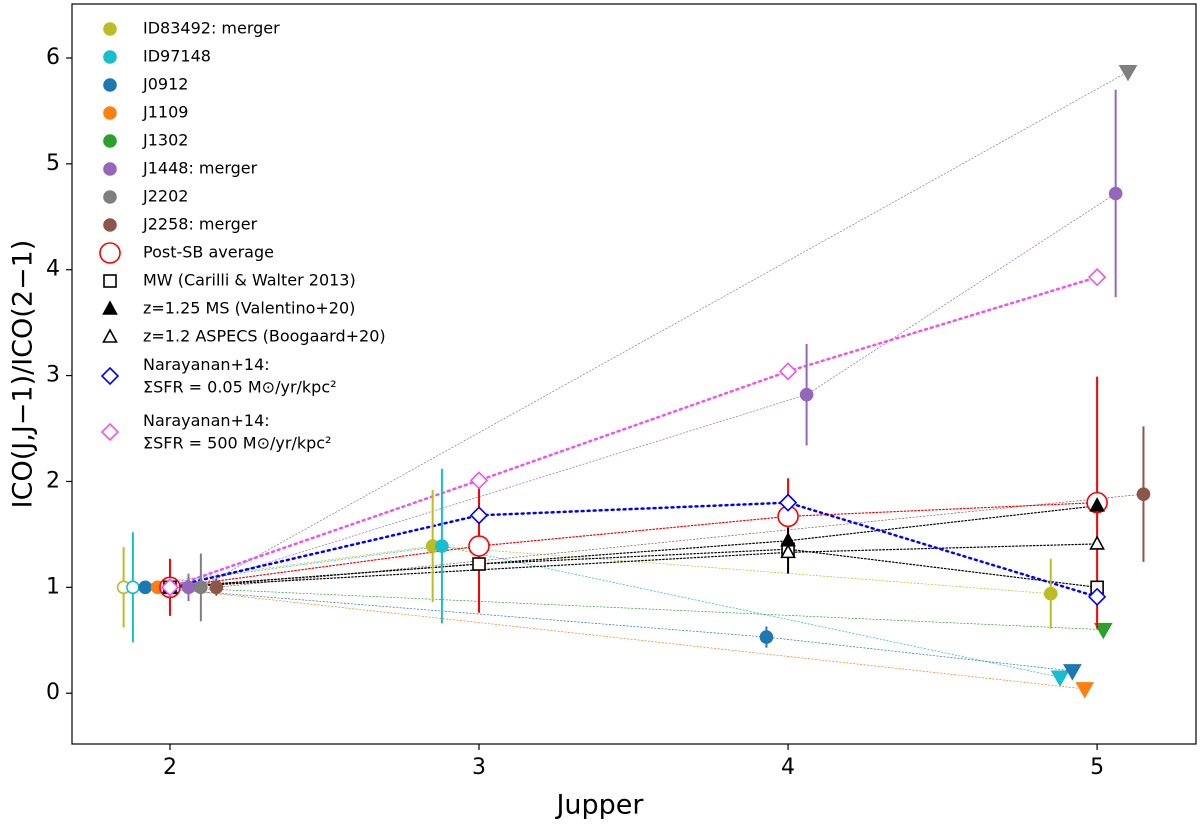  I want to click on y-tick-label: 6, so click(53, 57).